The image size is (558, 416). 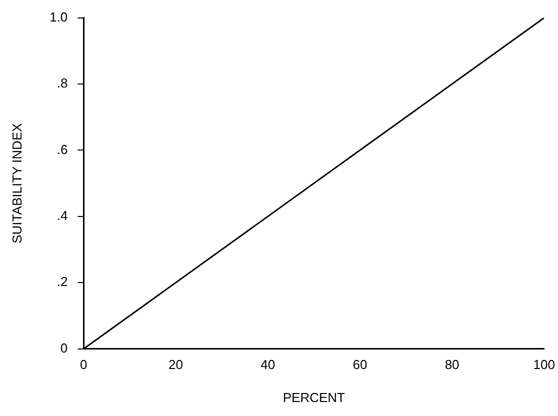 What do you see at coordinates (59, 16) in the screenshot?
I see `y-tick-label: 1.0` at bounding box center [59, 16].